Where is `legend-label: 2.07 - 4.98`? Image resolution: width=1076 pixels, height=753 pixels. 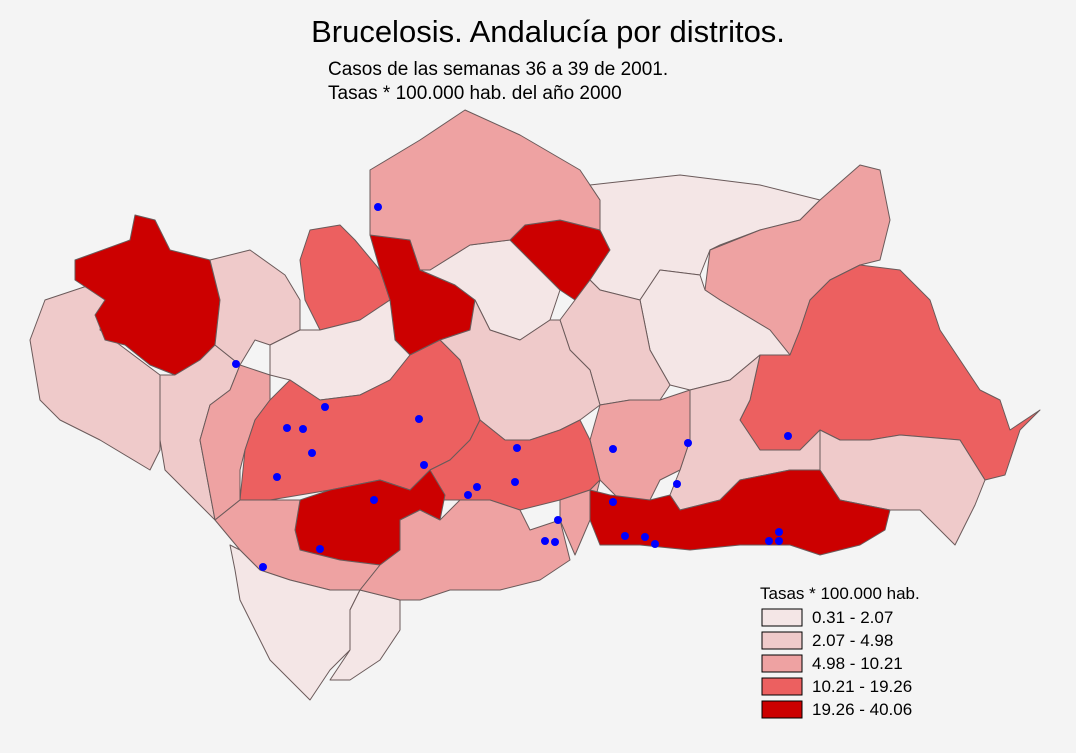 legend-label: 2.07 - 4.98 is located at coordinates (852, 640).